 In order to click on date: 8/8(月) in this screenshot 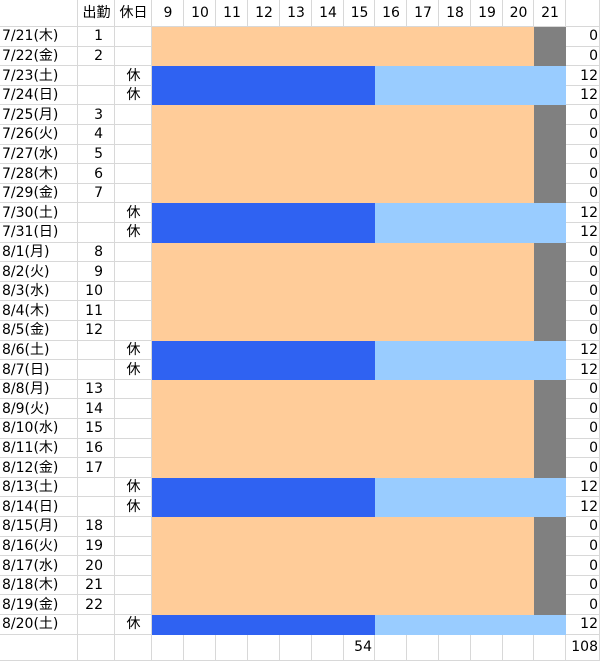, I will do `click(26, 389)`.